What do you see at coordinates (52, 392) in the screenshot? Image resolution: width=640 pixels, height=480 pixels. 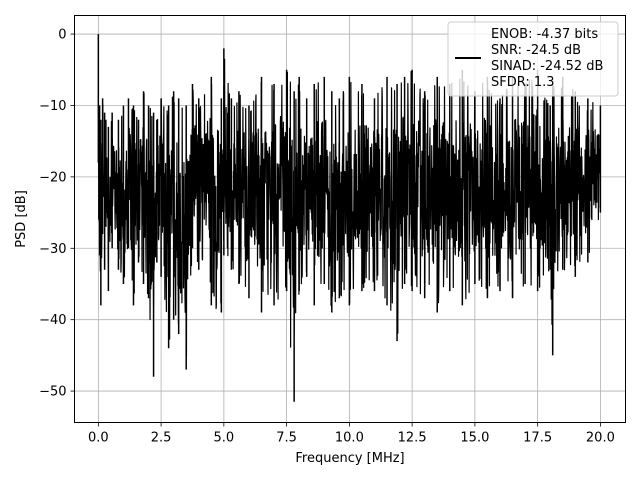 I see `y-tick-label: −50` at bounding box center [52, 392].